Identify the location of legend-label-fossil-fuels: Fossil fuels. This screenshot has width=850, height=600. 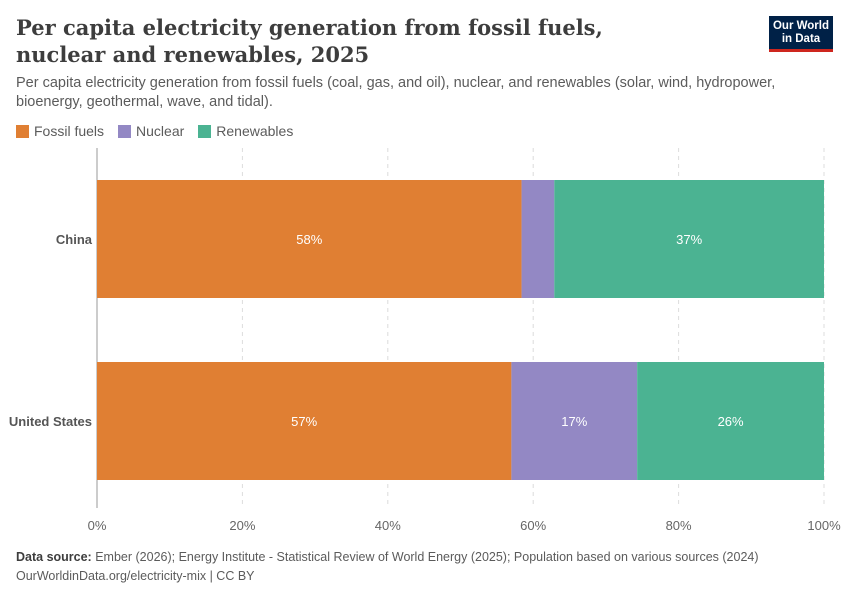
(69, 131).